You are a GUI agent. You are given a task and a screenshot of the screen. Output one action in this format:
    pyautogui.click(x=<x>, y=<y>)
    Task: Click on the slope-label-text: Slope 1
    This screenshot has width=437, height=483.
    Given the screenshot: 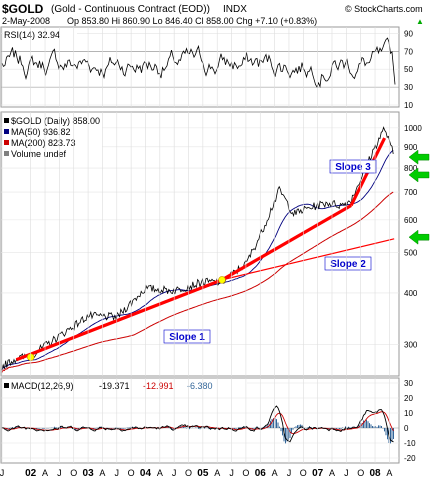 What is the action you would take?
    pyautogui.click(x=187, y=337)
    